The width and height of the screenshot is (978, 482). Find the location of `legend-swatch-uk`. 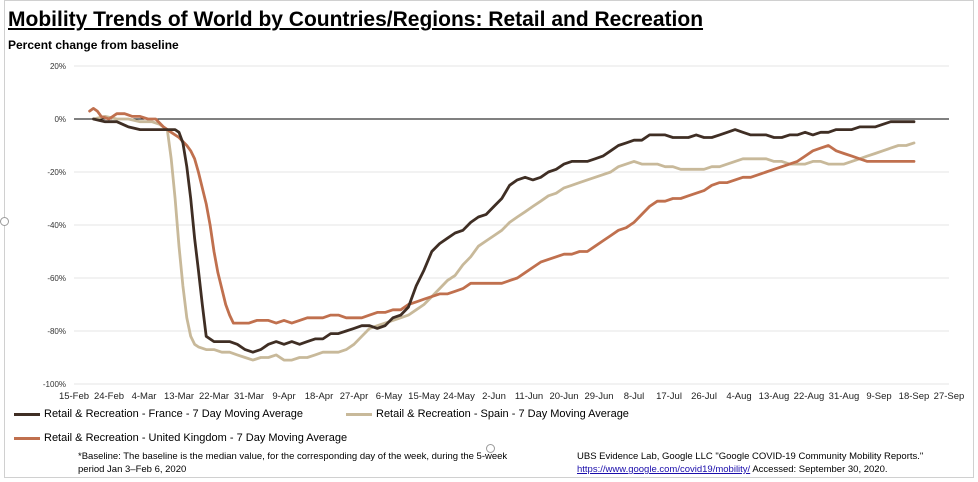

legend-swatch-uk is located at coordinates (27, 438).